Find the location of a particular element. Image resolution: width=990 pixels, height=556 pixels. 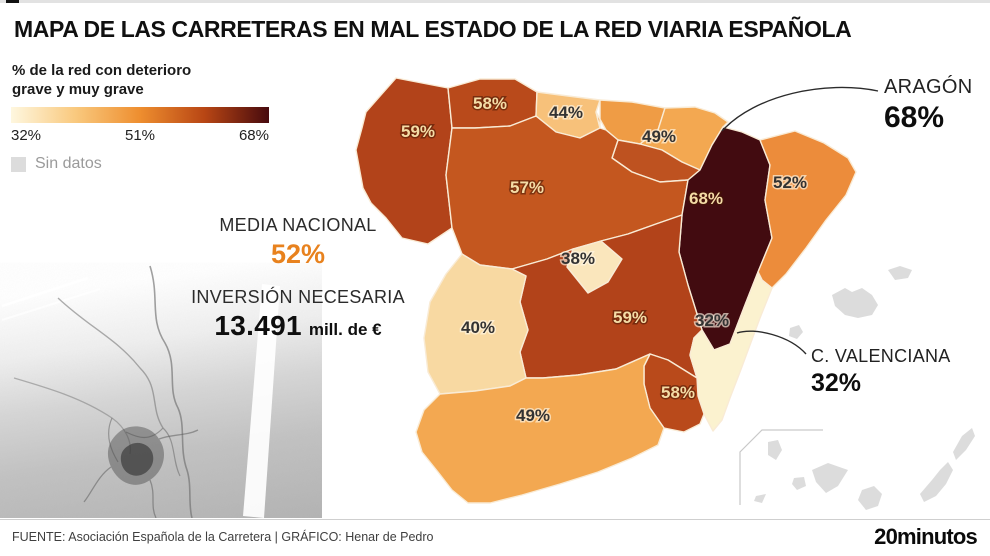

sin-datos-swatch is located at coordinates (18, 164).